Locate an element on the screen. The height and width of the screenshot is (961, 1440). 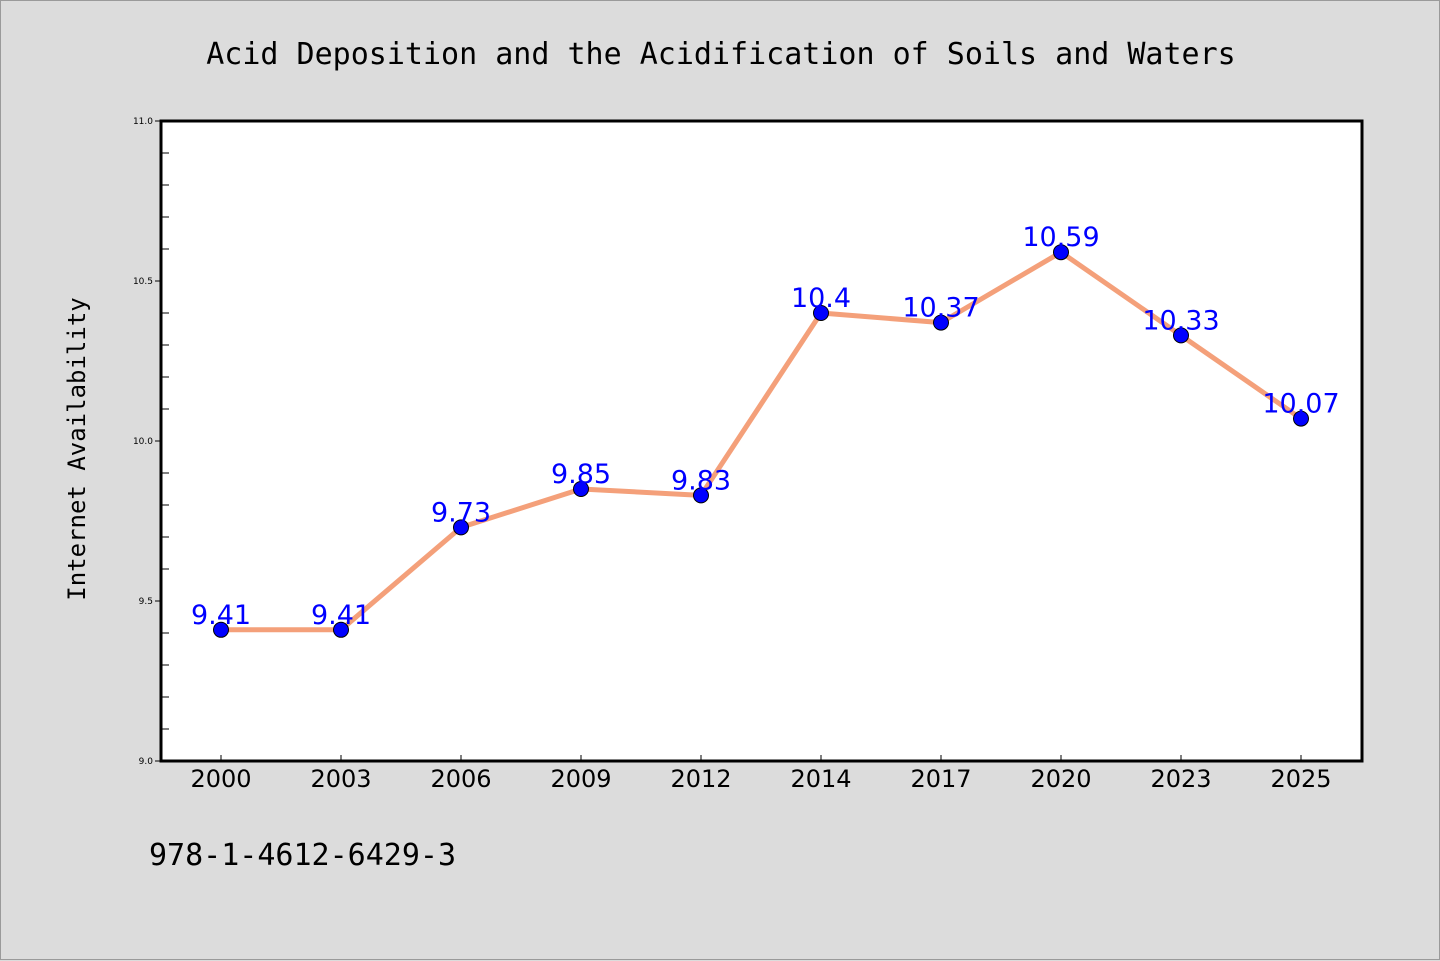
x-tick-label: 2025 is located at coordinates (1300, 779).